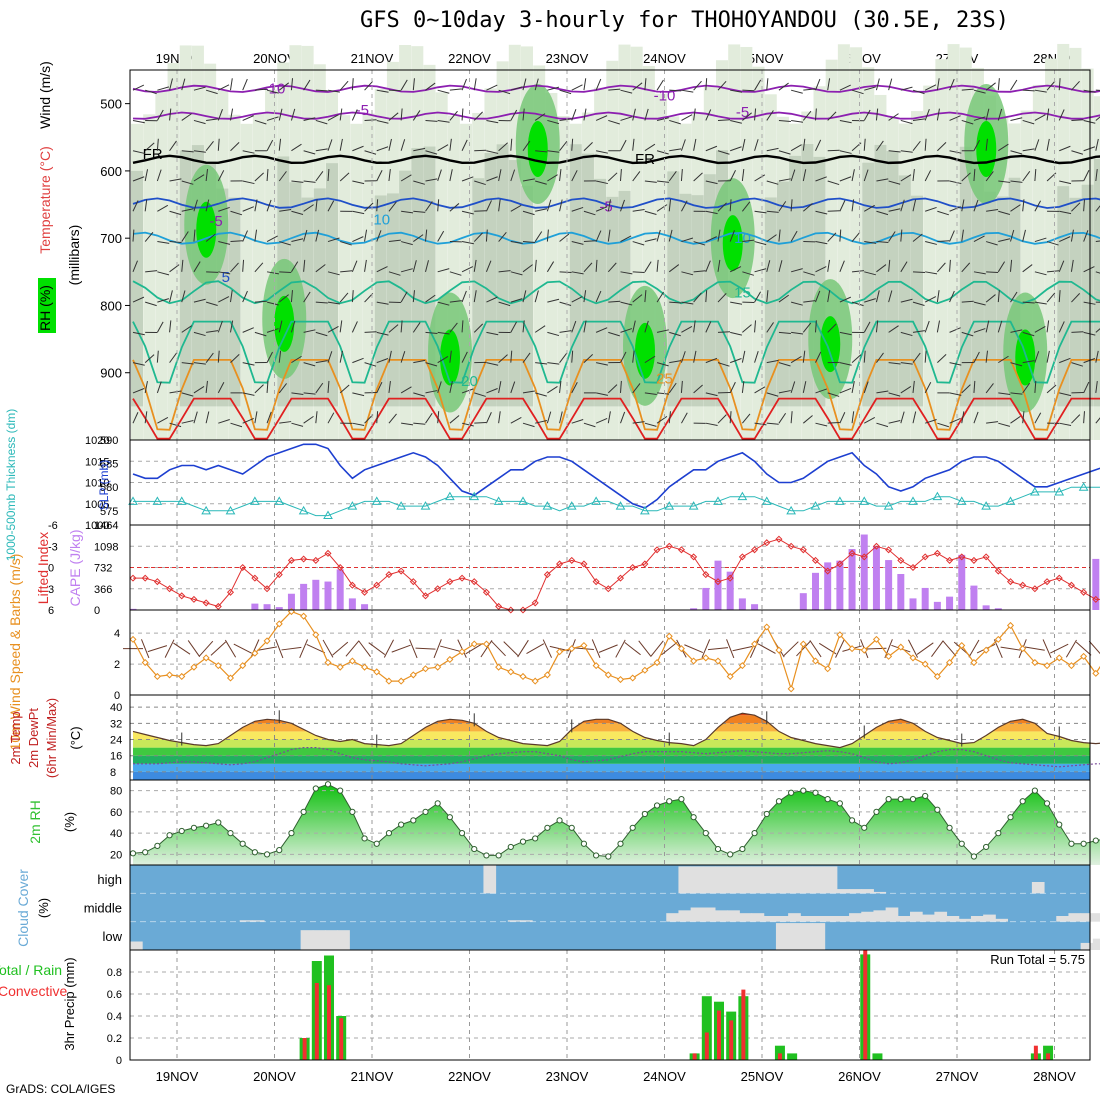 This screenshot has width=1100, height=1104. What do you see at coordinates (616, 574) in the screenshot?
I see `lifted-index-line` at bounding box center [616, 574].